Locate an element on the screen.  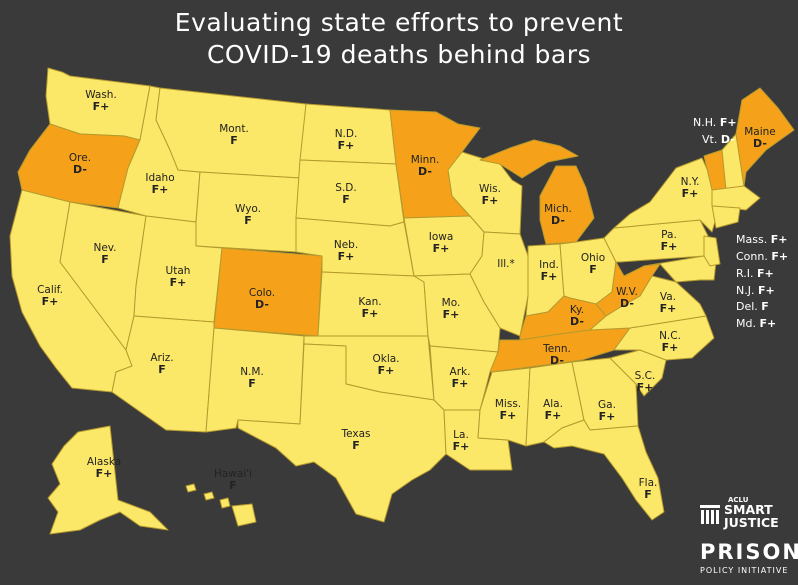
state-label: Fla. F is located at coordinates (648, 489).